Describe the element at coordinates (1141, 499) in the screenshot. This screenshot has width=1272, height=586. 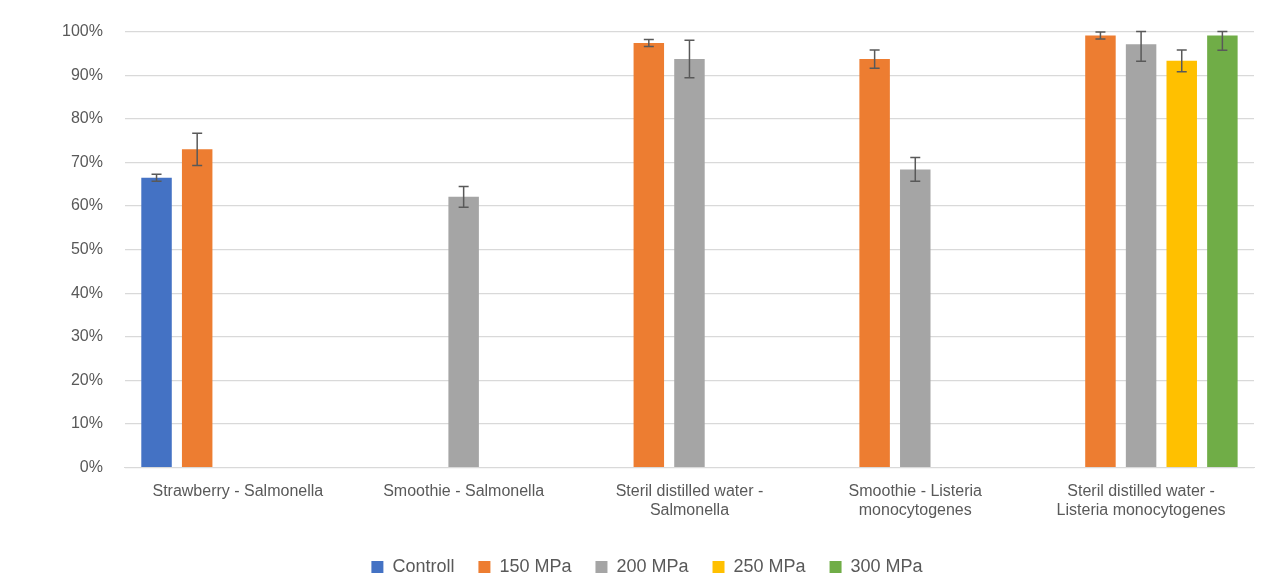
I see `x-tick-label: Steril distilled water - Listeria monocytogenes` at that location.